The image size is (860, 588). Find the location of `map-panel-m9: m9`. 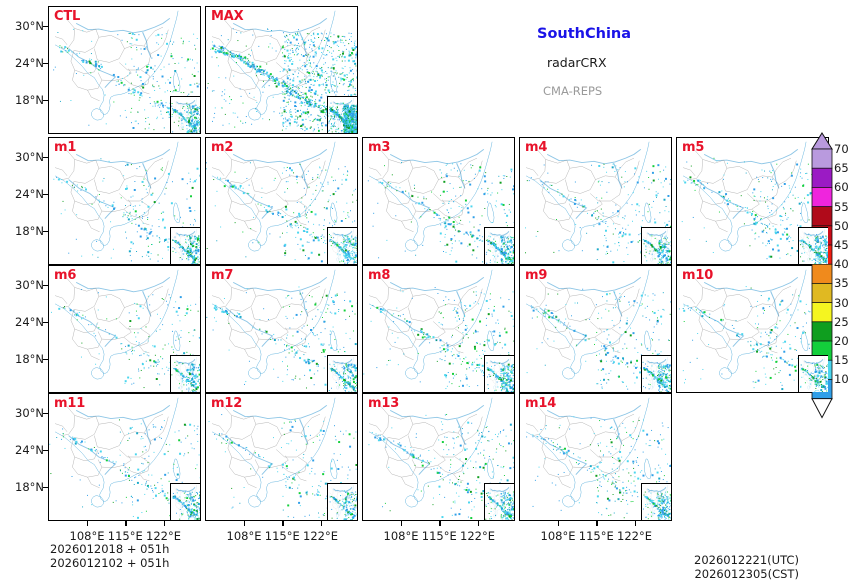

map-panel-m9: m9 is located at coordinates (595, 329).